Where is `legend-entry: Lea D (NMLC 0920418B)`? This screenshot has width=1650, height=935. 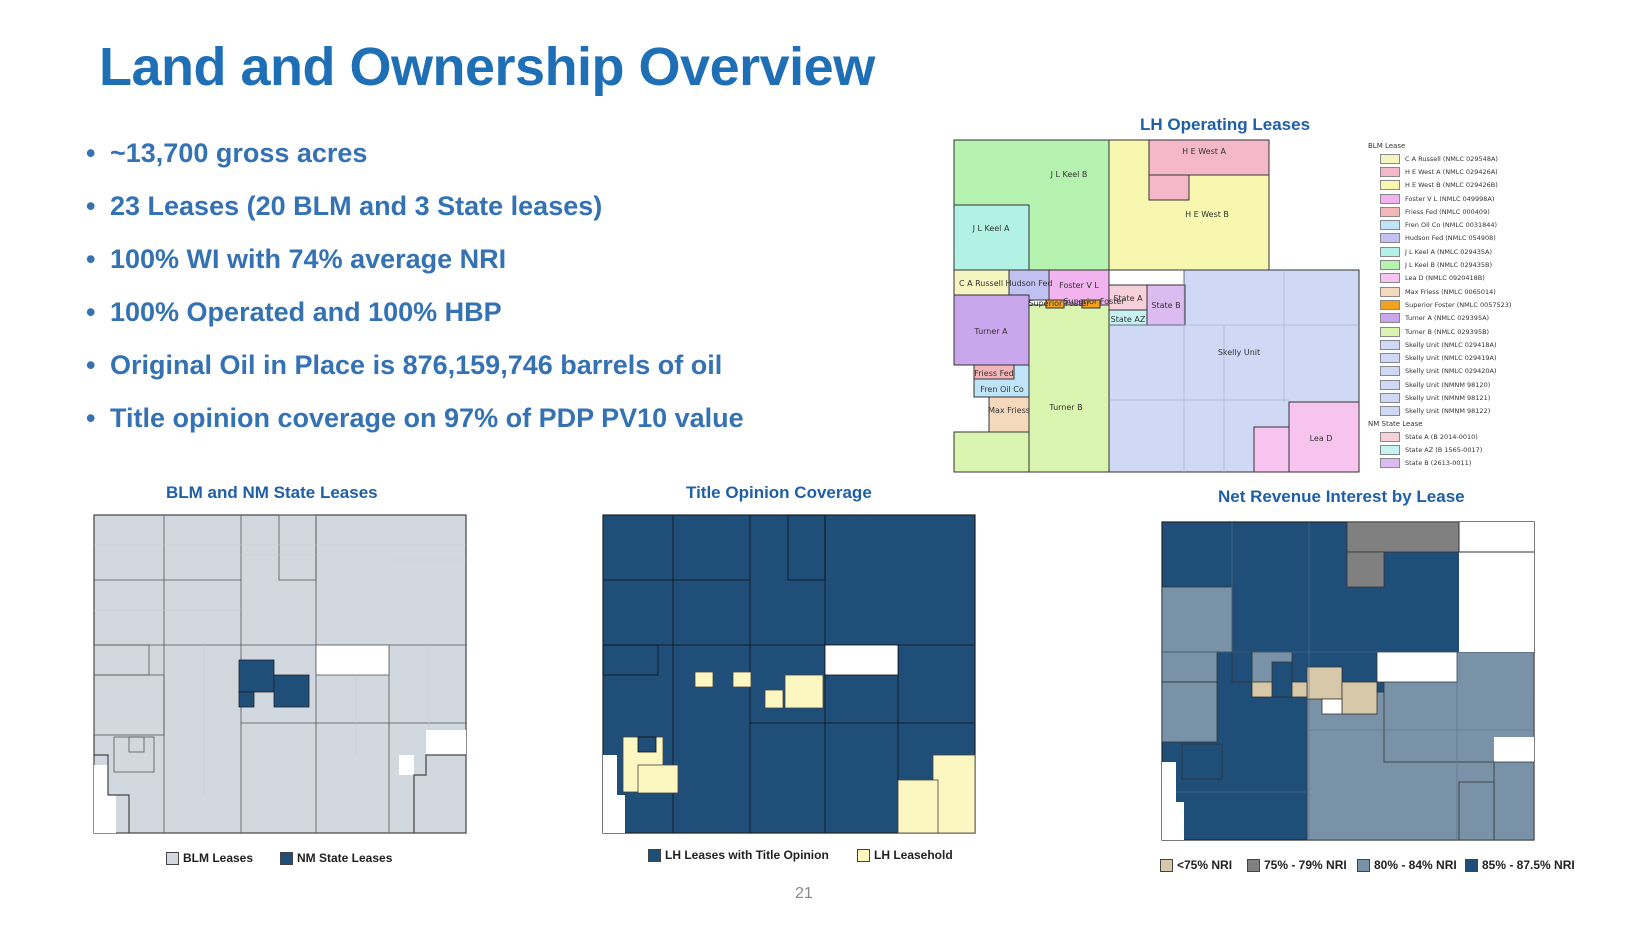 legend-entry: Lea D (NMLC 0920418B) is located at coordinates (1439, 278).